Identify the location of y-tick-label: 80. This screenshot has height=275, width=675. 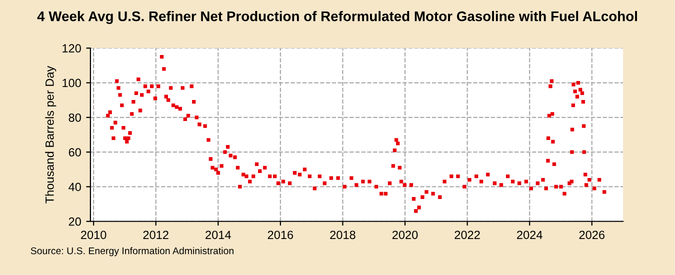
(74, 117).